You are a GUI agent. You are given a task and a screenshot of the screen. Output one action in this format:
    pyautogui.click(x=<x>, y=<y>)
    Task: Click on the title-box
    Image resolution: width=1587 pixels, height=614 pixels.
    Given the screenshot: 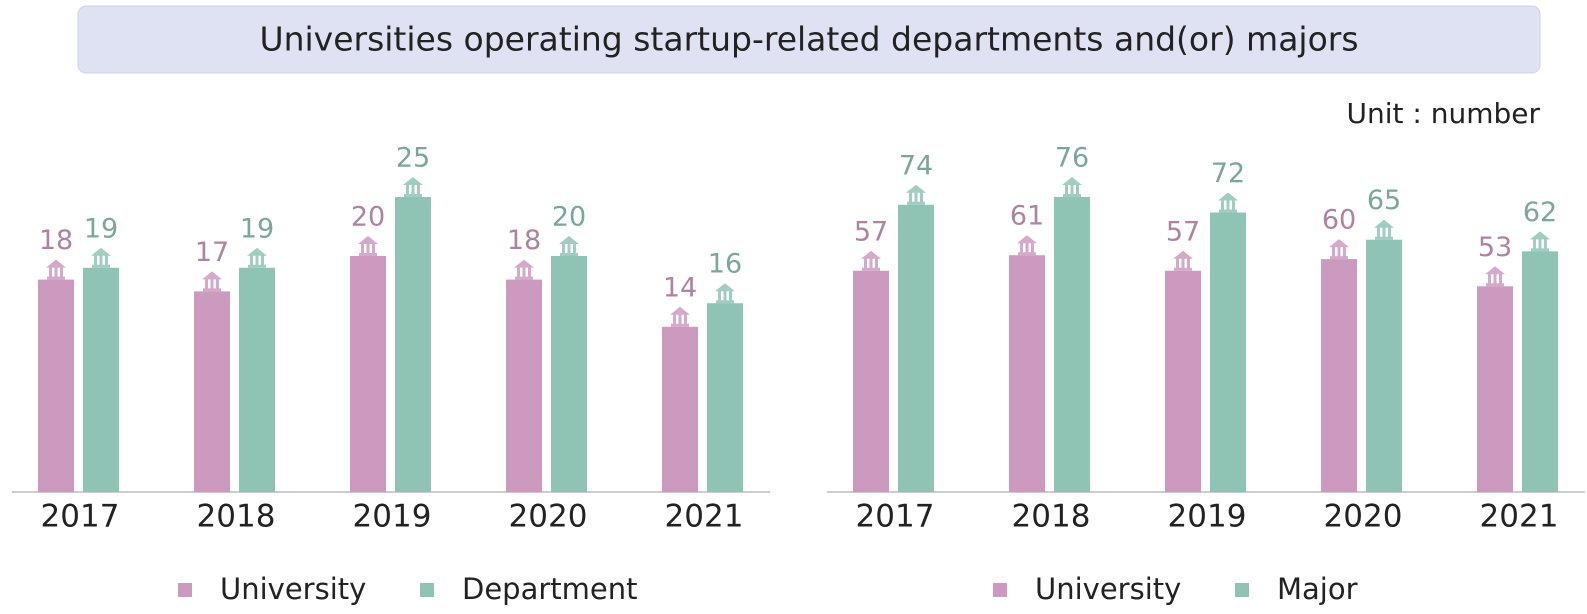 What is the action you would take?
    pyautogui.click(x=809, y=39)
    